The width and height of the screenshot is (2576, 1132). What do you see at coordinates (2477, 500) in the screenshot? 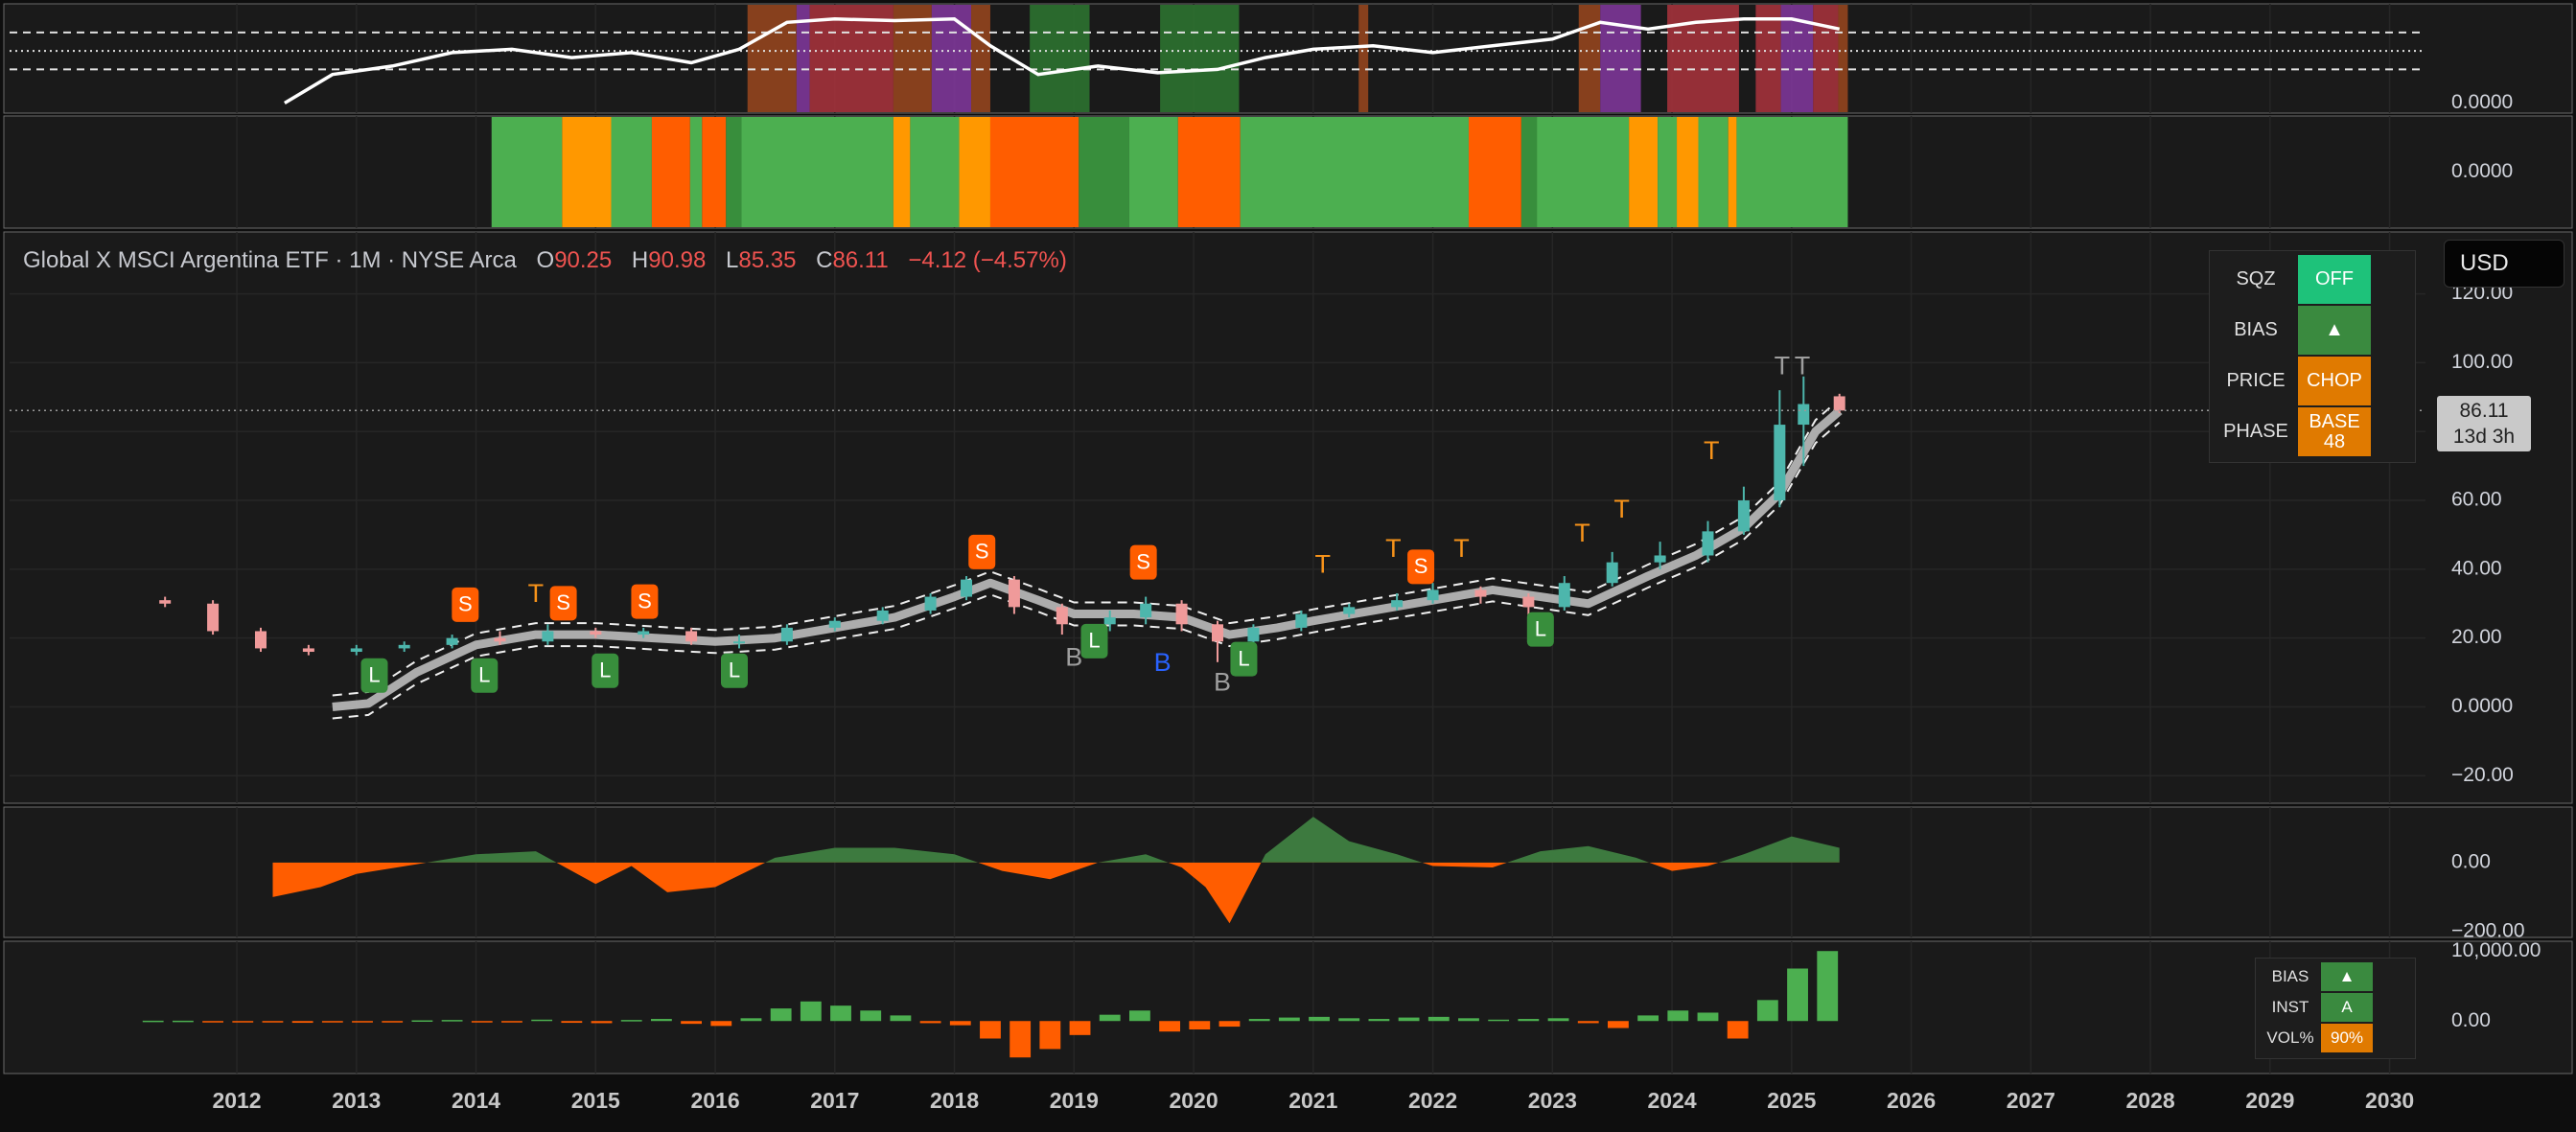
I see `y-tick-label: 60.00` at bounding box center [2477, 500].